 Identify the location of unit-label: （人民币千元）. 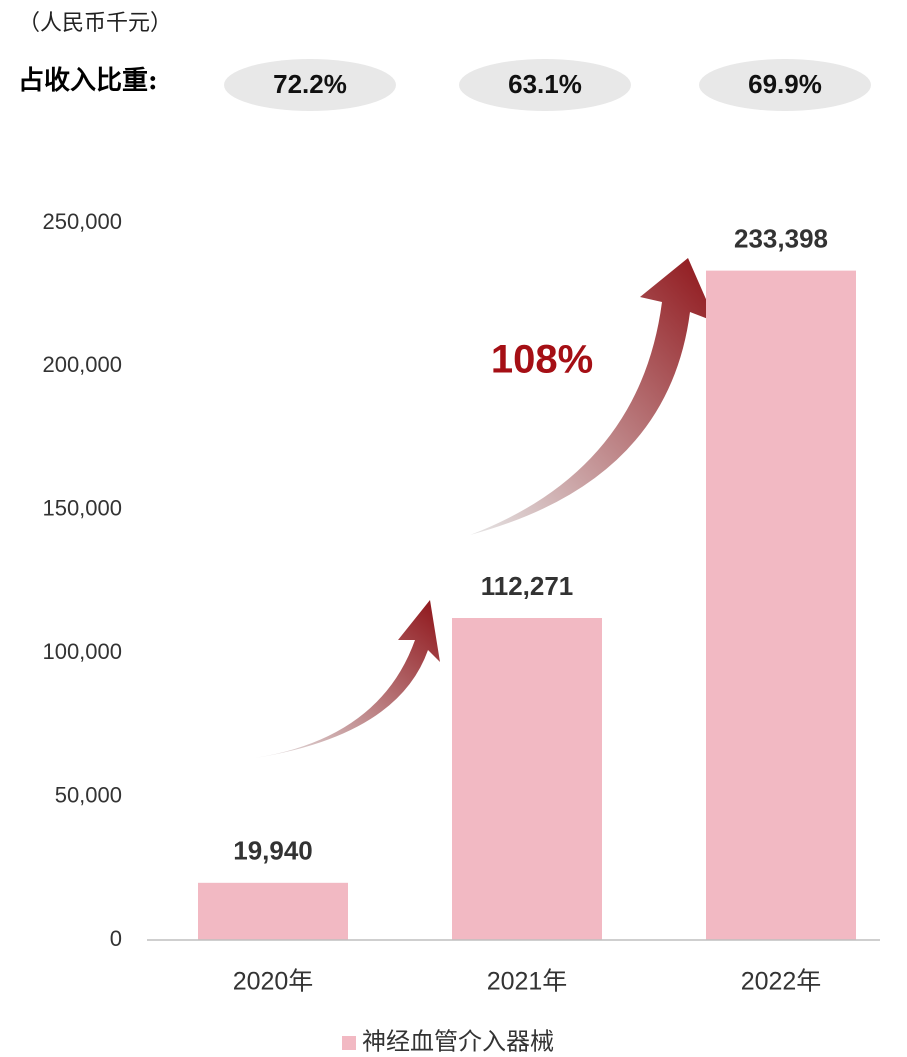
(95, 22).